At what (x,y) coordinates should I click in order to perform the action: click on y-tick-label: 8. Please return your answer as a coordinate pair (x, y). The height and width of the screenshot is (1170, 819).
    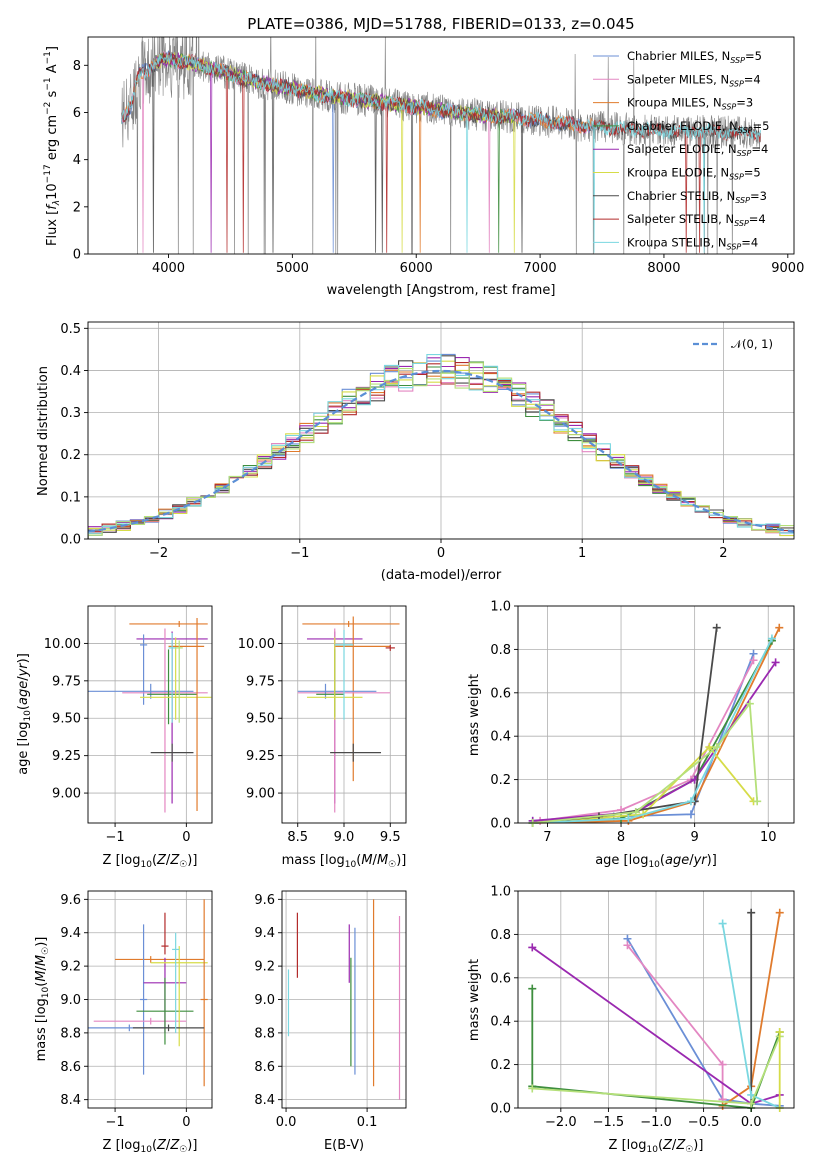
    Looking at the image, I should click on (77, 66).